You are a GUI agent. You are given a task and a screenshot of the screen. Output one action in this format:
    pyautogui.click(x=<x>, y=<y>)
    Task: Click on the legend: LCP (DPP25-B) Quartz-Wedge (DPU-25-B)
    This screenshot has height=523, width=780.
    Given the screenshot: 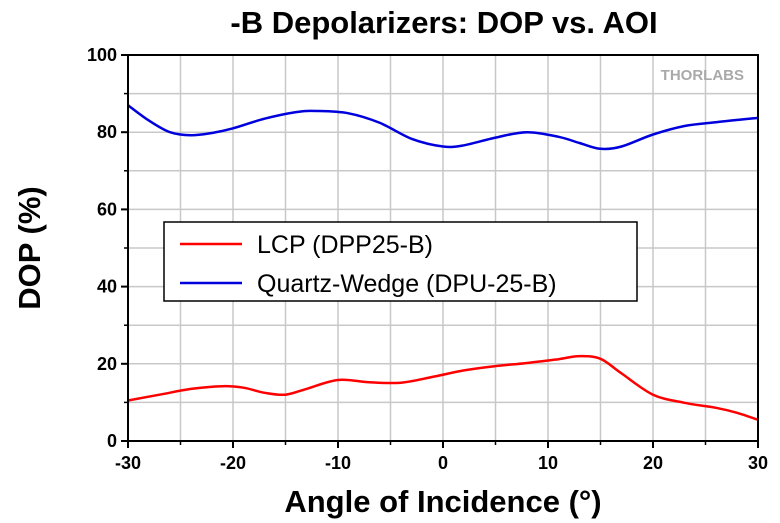 What is the action you would take?
    pyautogui.click(x=400, y=261)
    